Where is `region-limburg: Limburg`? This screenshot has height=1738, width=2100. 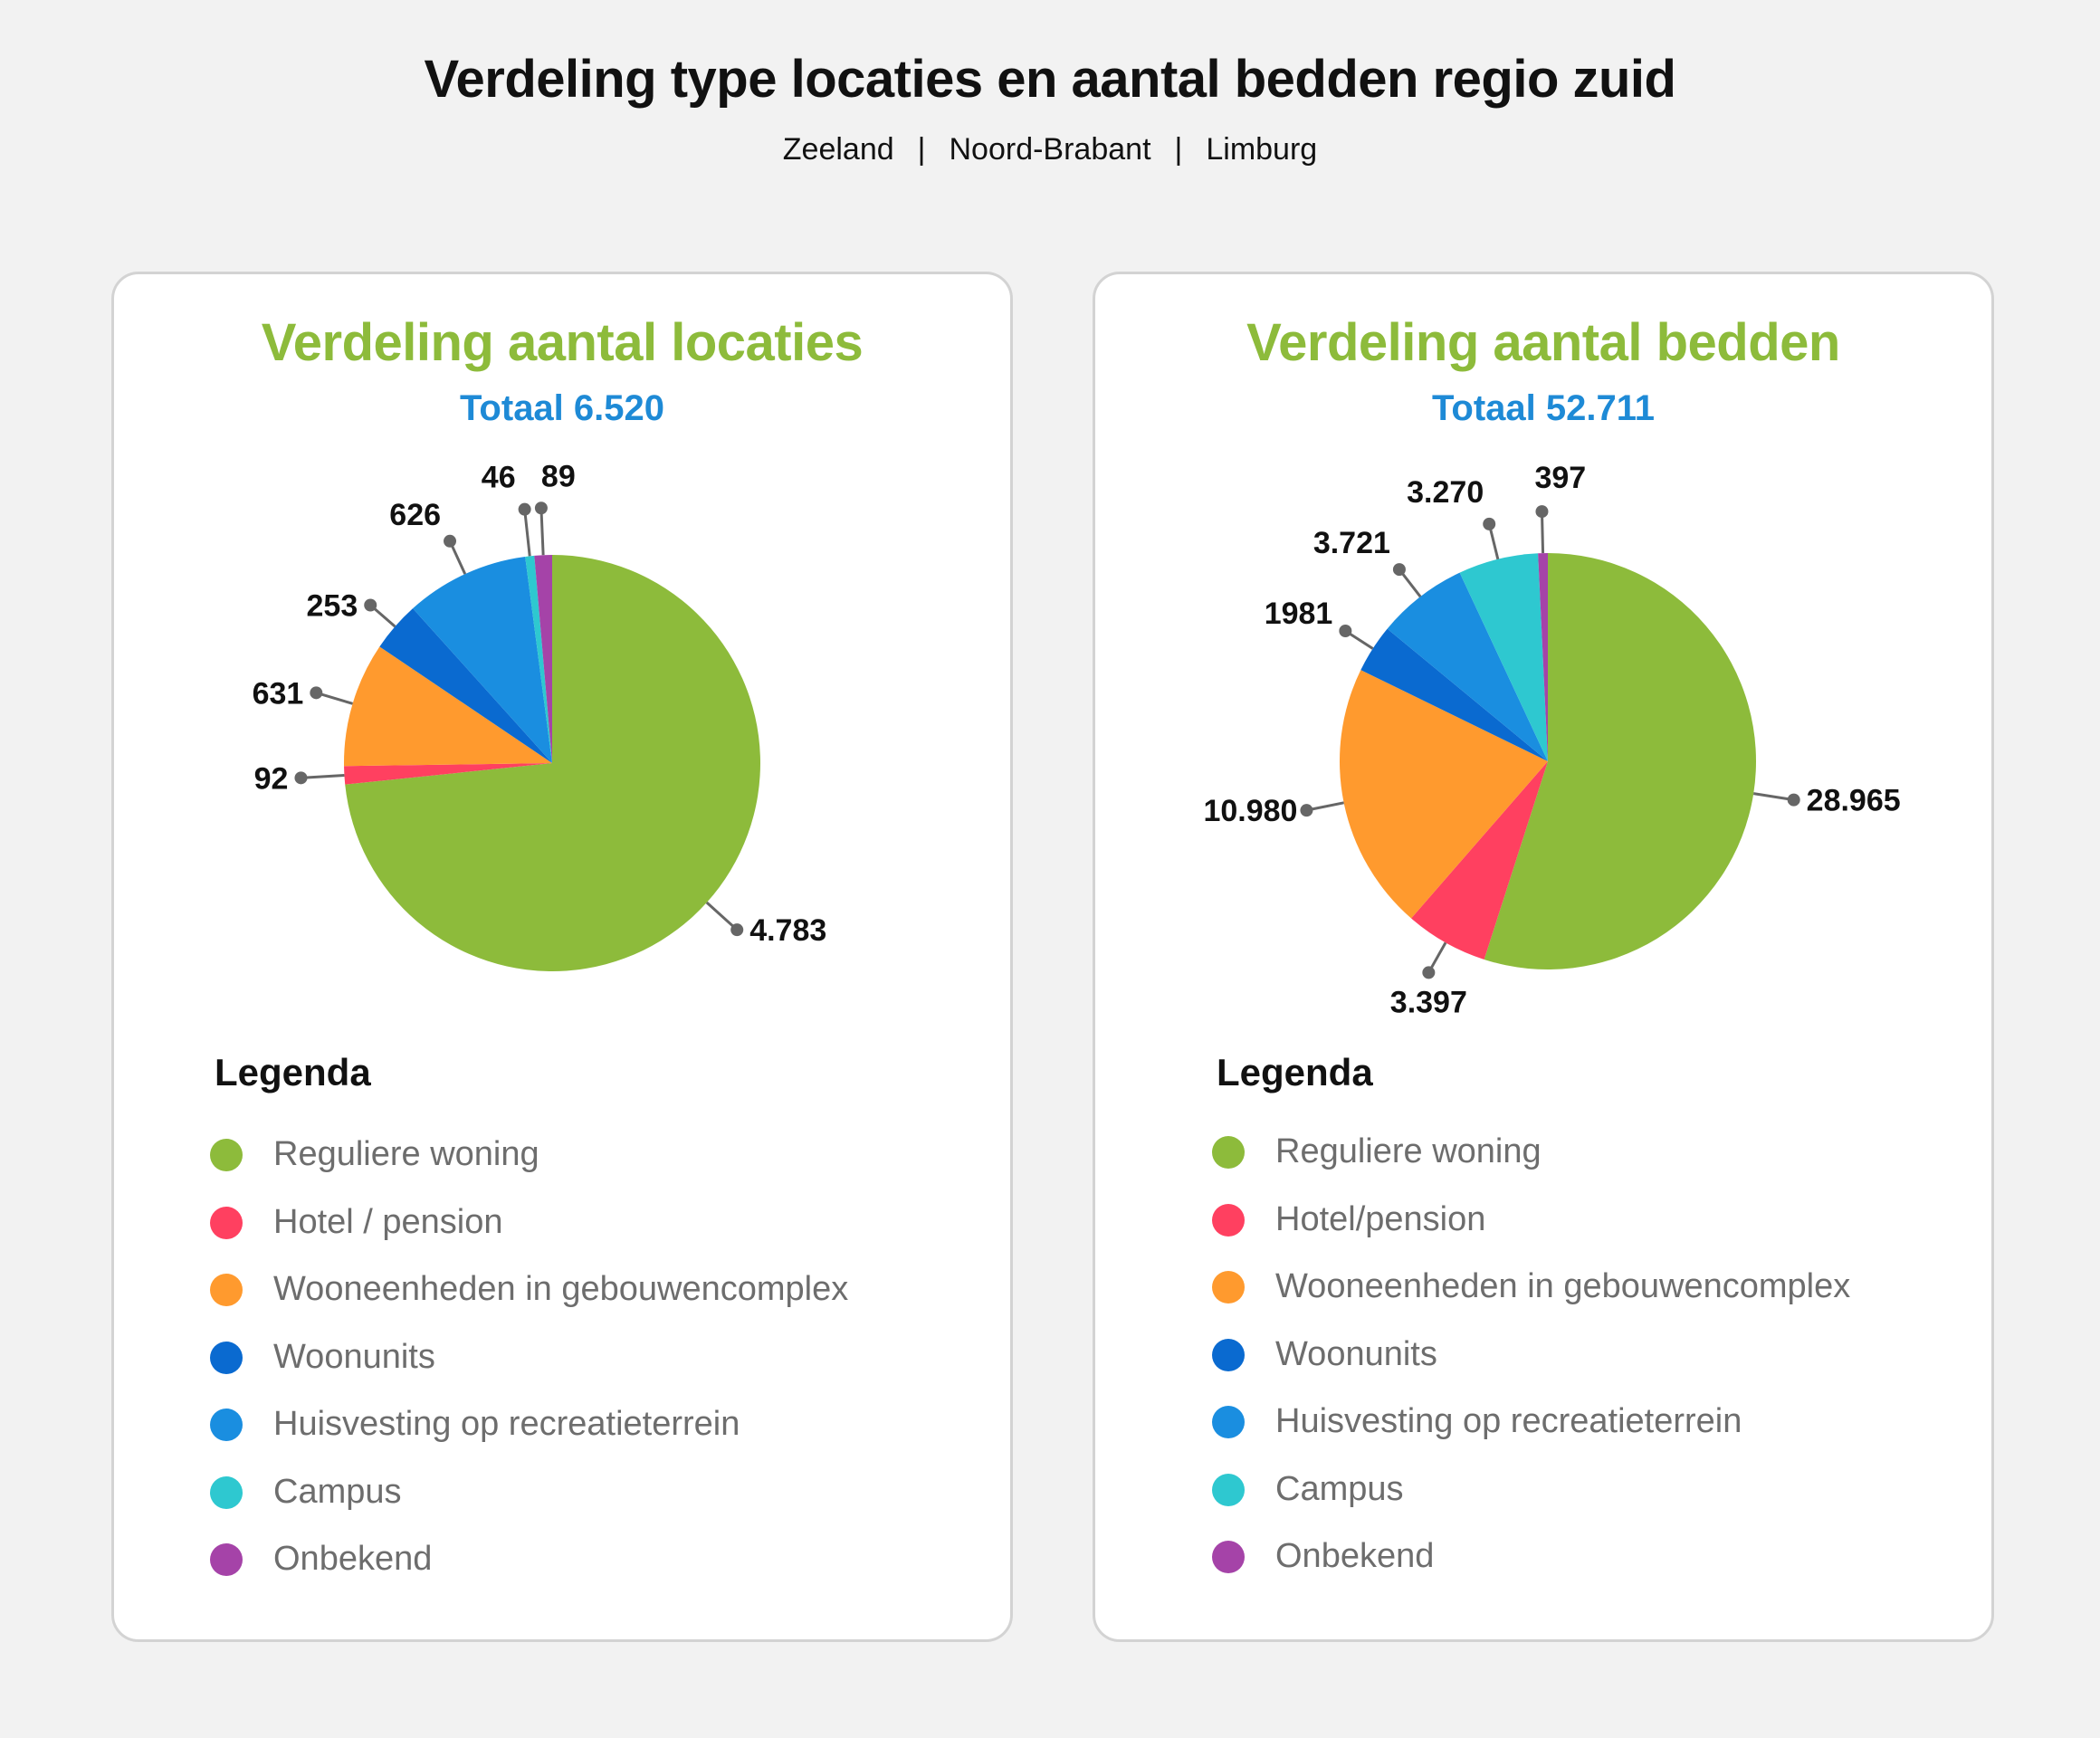
region-limburg: Limburg is located at coordinates (1262, 149).